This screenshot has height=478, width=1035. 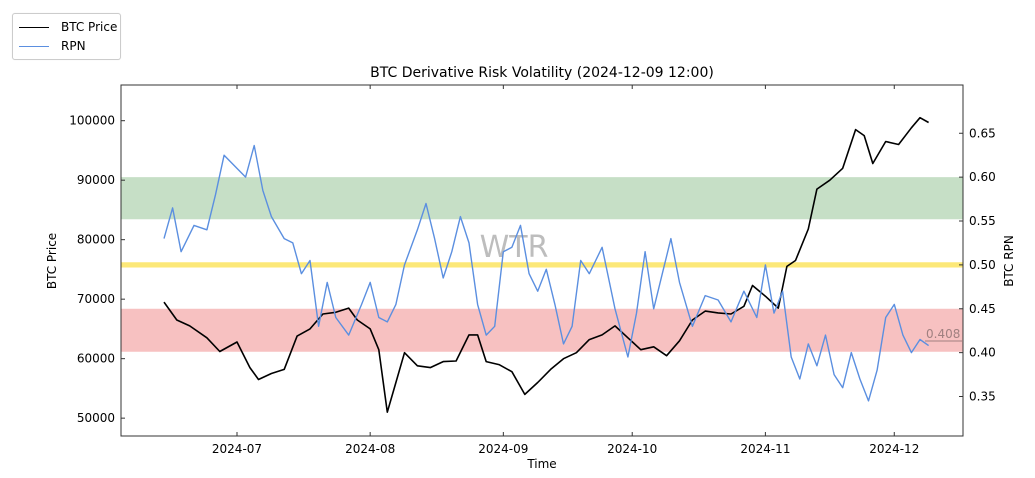 I want to click on y-right-tick-label: 0.35, so click(x=982, y=397).